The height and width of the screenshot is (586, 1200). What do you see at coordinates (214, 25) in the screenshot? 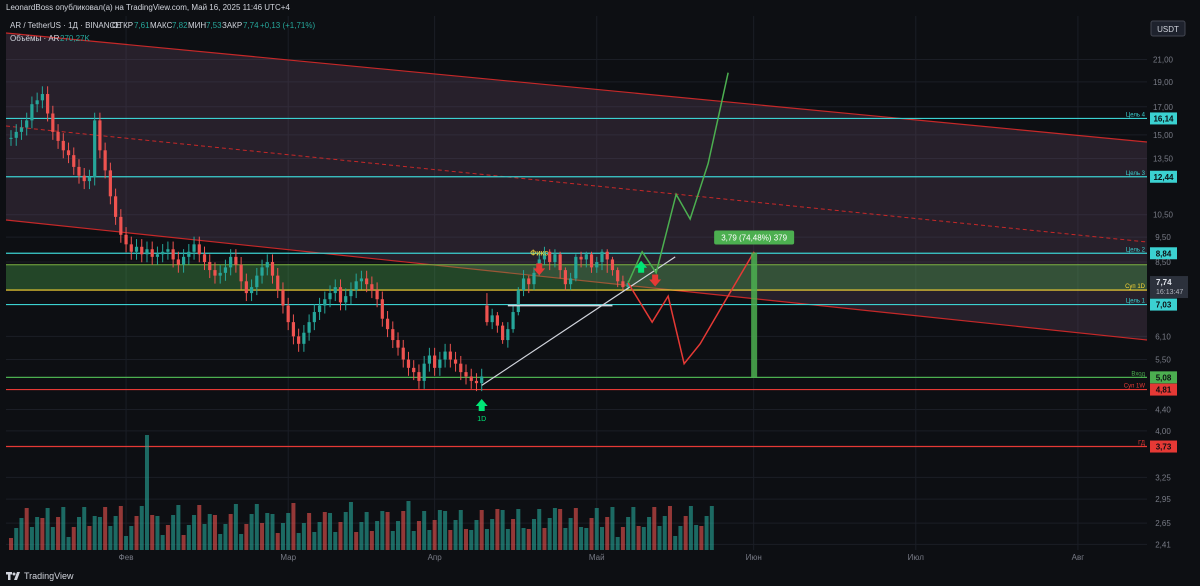
I see `legend-low-value: 7,53` at bounding box center [214, 25].